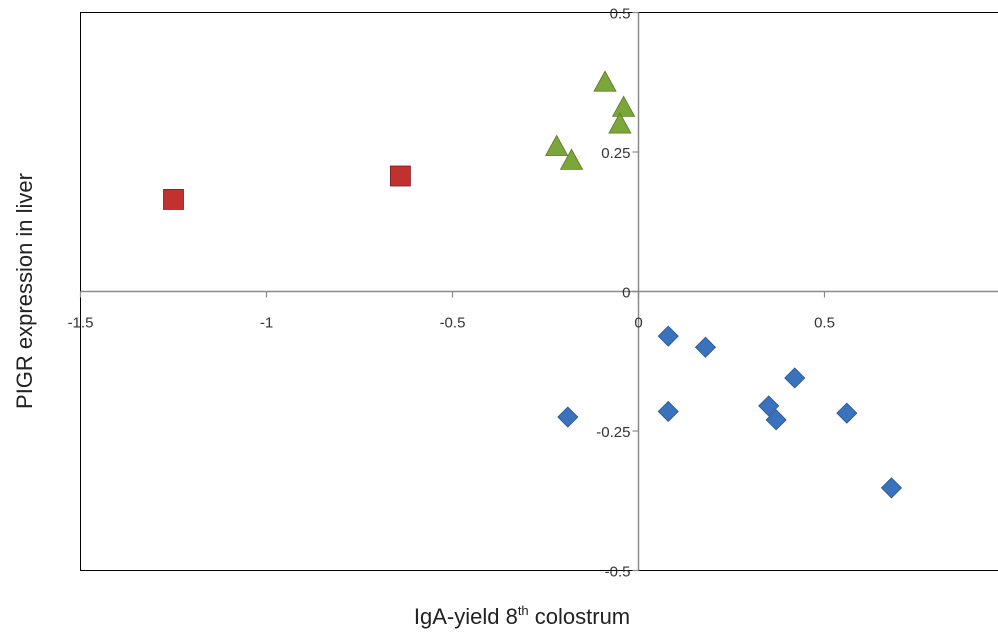  What do you see at coordinates (266, 323) in the screenshot?
I see `x-tick-label: -1` at bounding box center [266, 323].